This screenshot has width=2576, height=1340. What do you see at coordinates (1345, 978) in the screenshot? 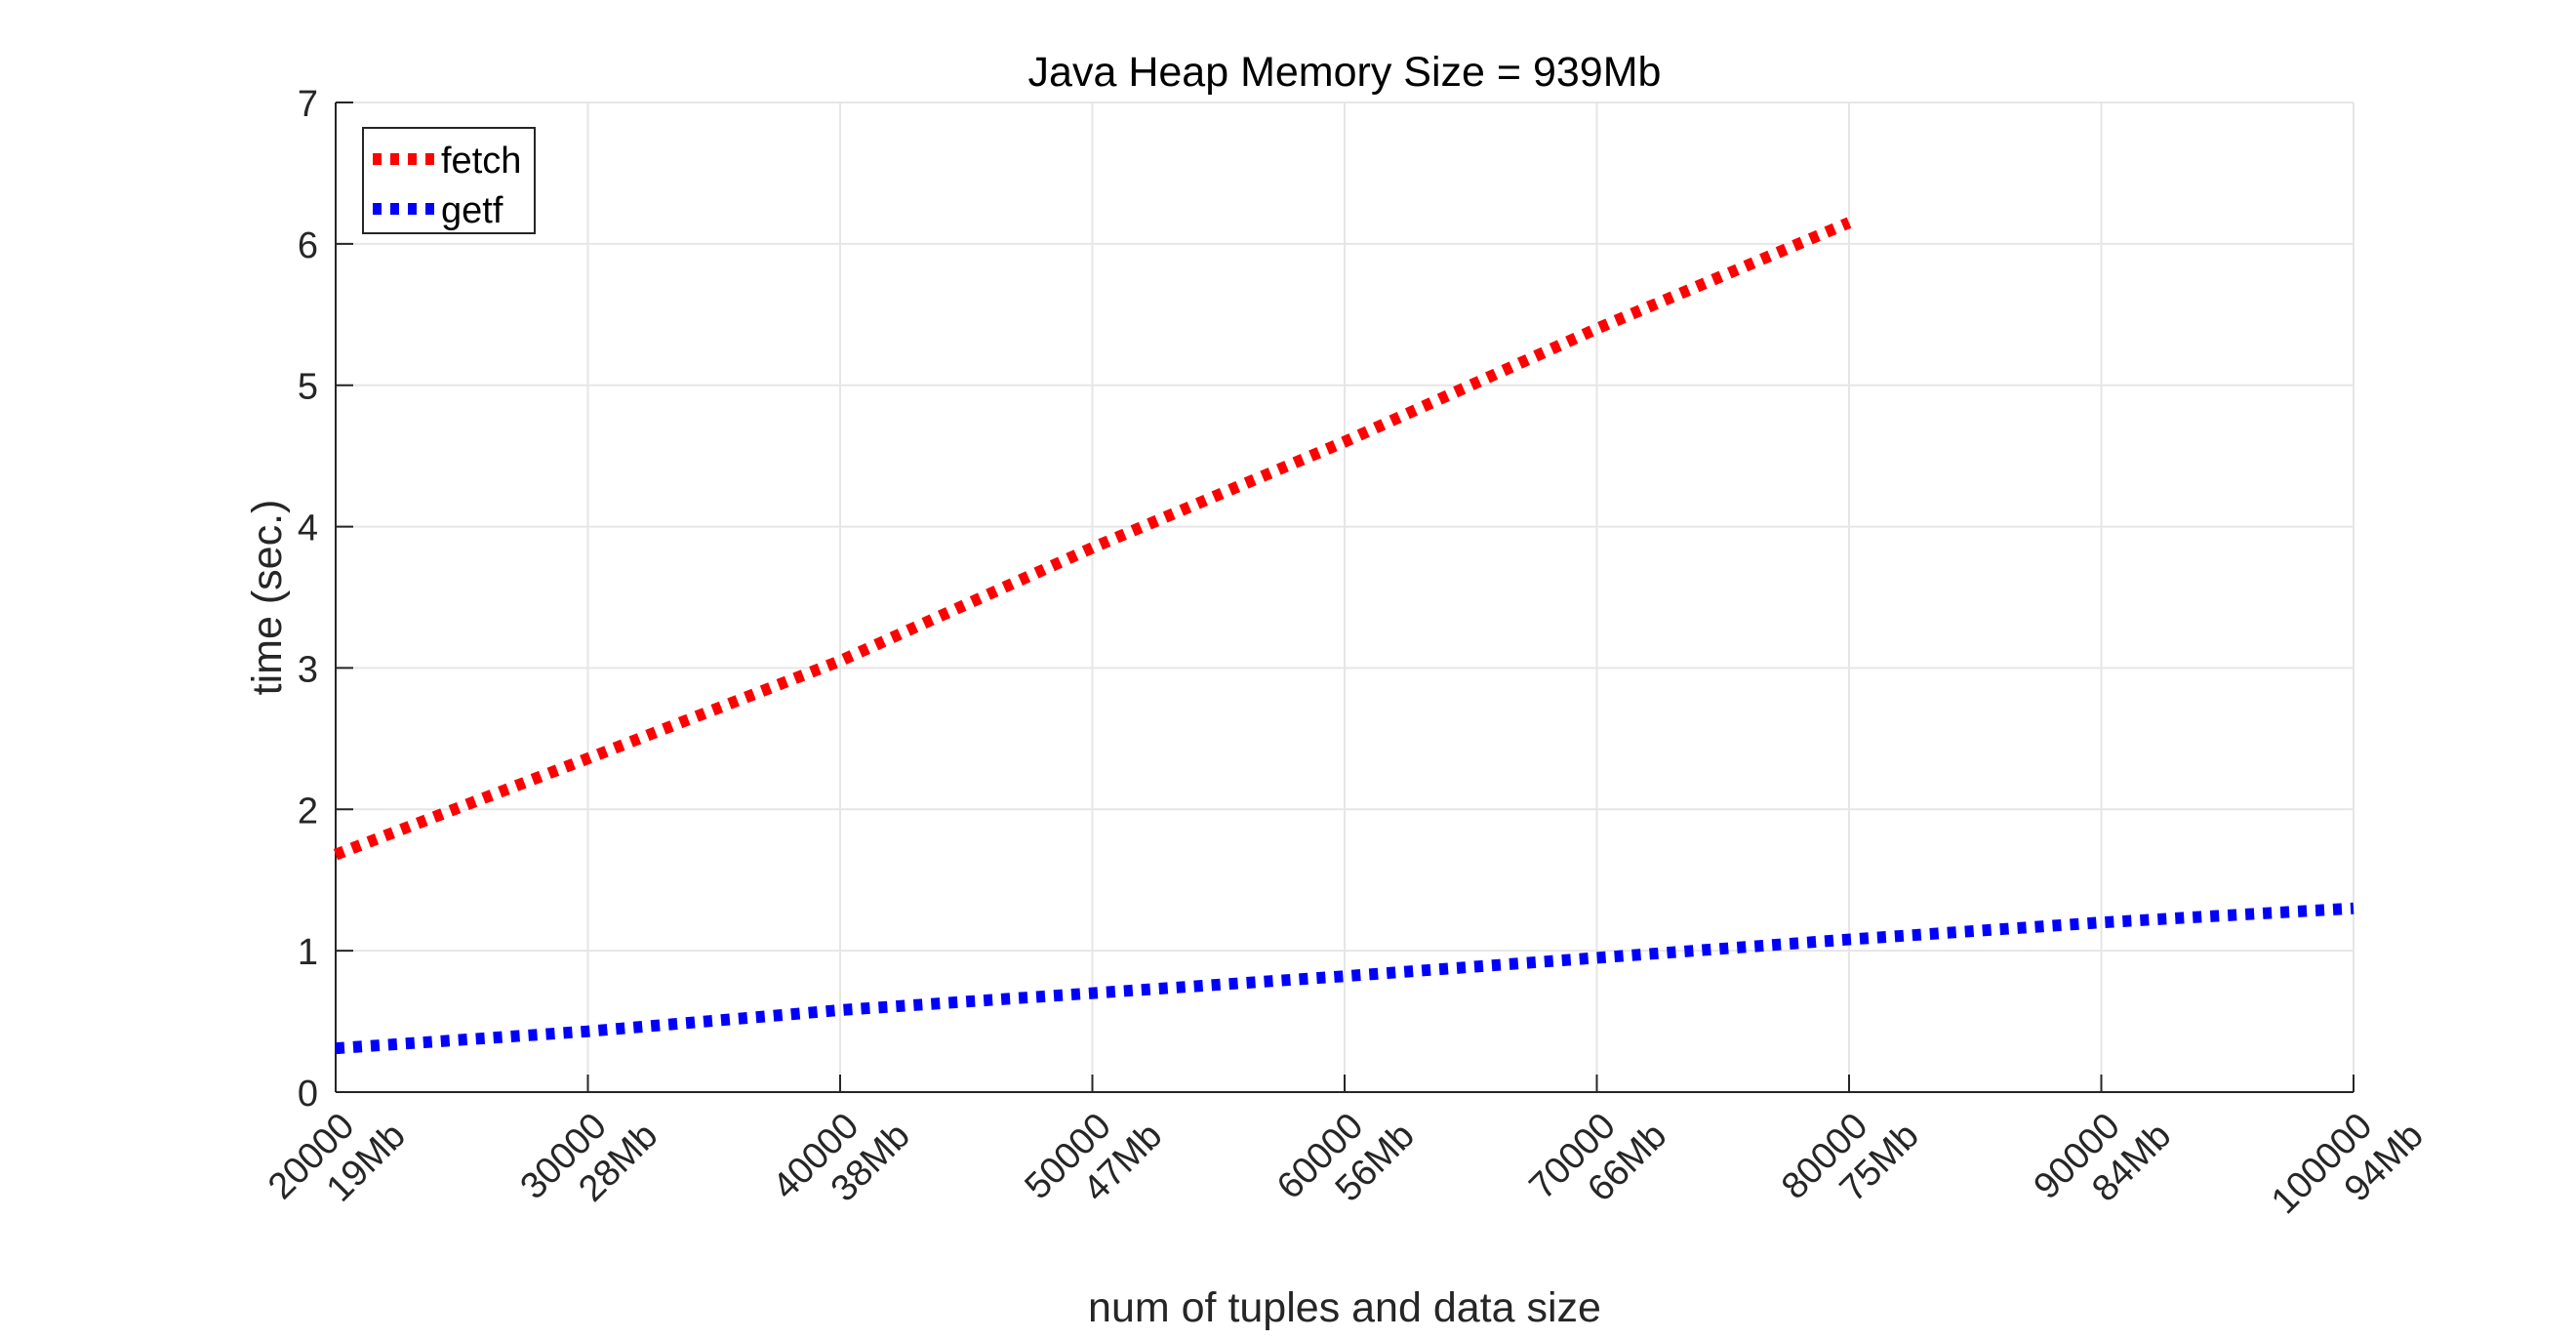
I see `series-line-getf` at bounding box center [1345, 978].